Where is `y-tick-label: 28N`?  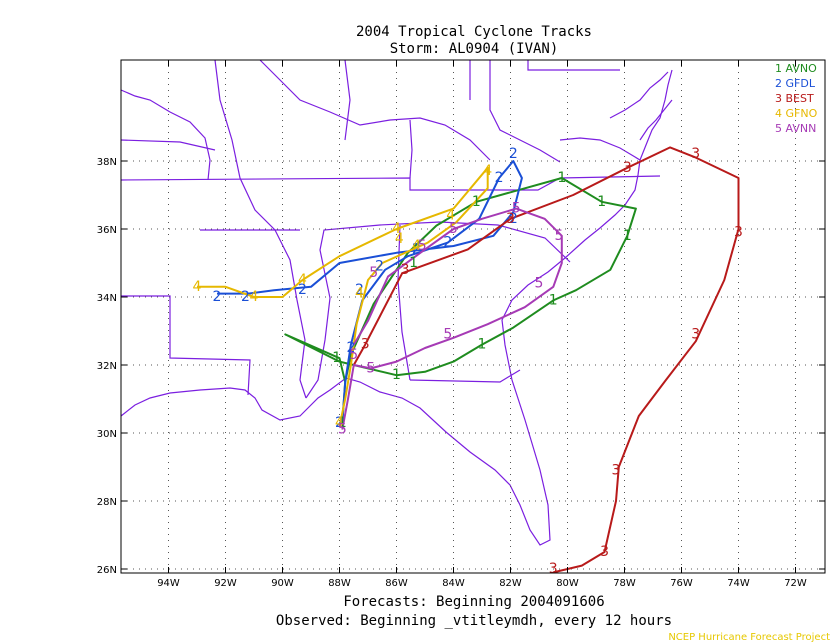 y-tick-label: 28N is located at coordinates (107, 502).